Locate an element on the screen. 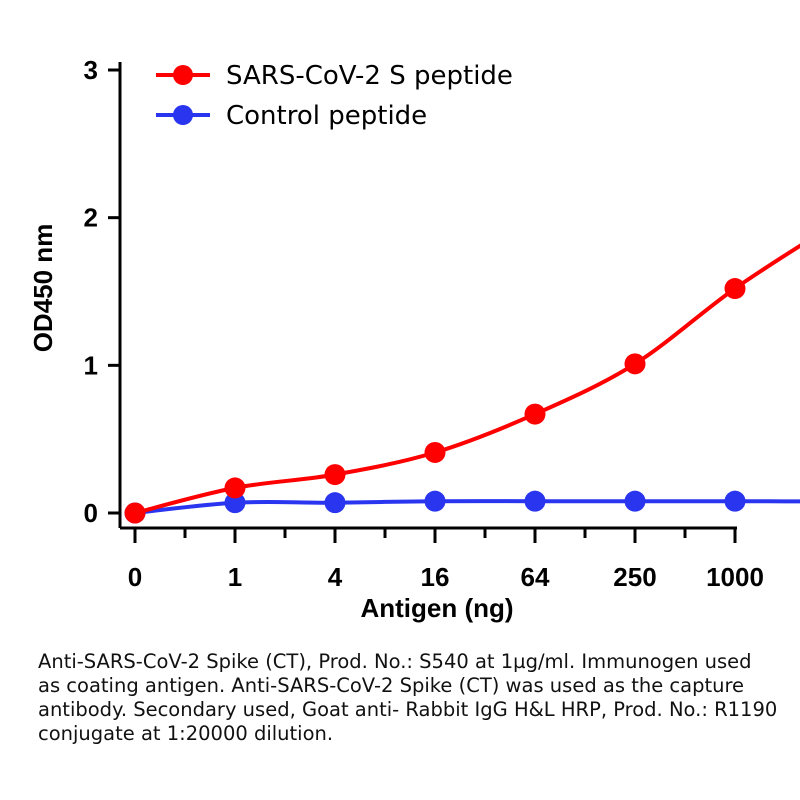  legend-swatch-marker-s-peptide is located at coordinates (183, 75).